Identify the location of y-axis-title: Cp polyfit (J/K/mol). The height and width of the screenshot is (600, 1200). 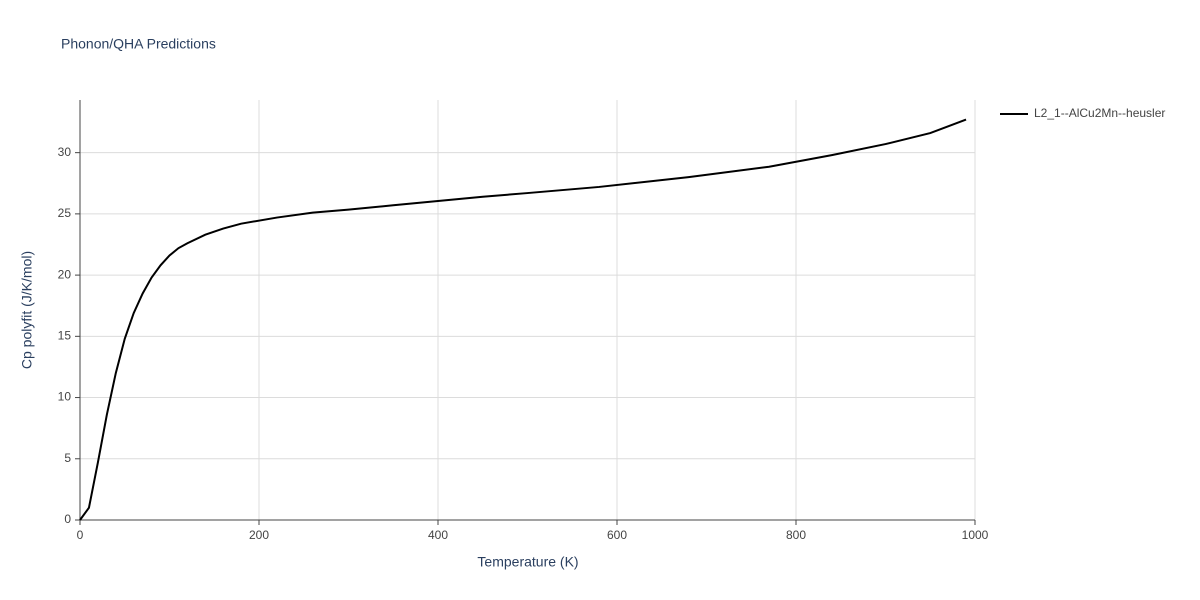
(27, 310).